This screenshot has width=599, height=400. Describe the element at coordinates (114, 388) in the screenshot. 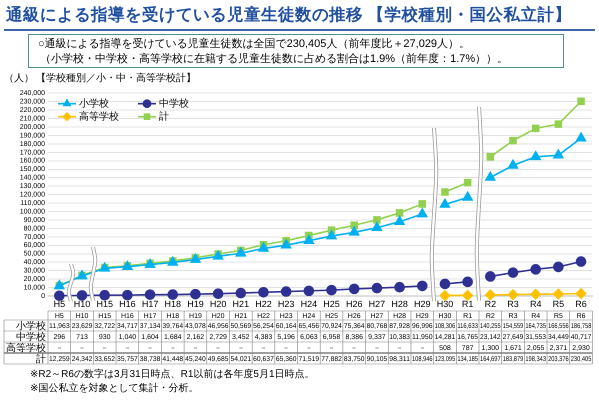

I see `text: ※国公私立を対象として集計・分析。` at that location.